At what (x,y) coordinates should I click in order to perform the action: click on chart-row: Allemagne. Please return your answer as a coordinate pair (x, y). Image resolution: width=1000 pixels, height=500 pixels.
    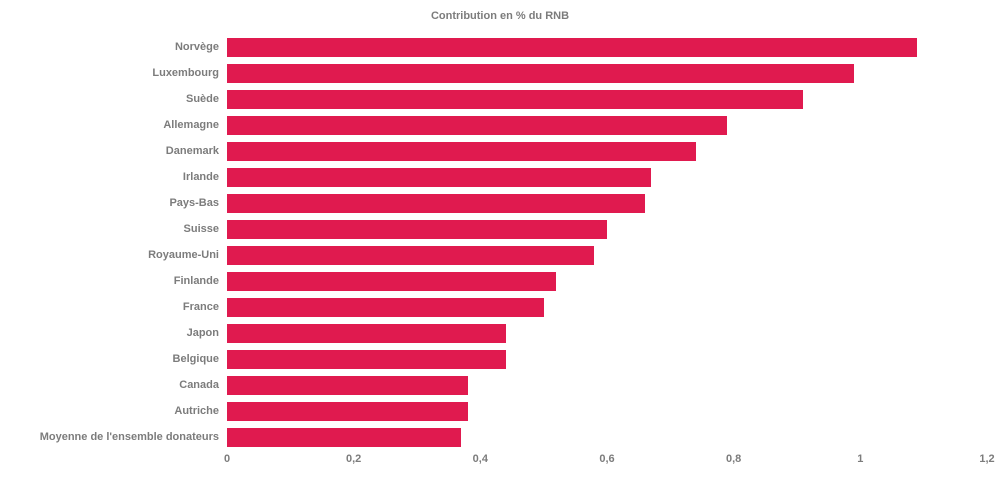
    Looking at the image, I should click on (500, 125).